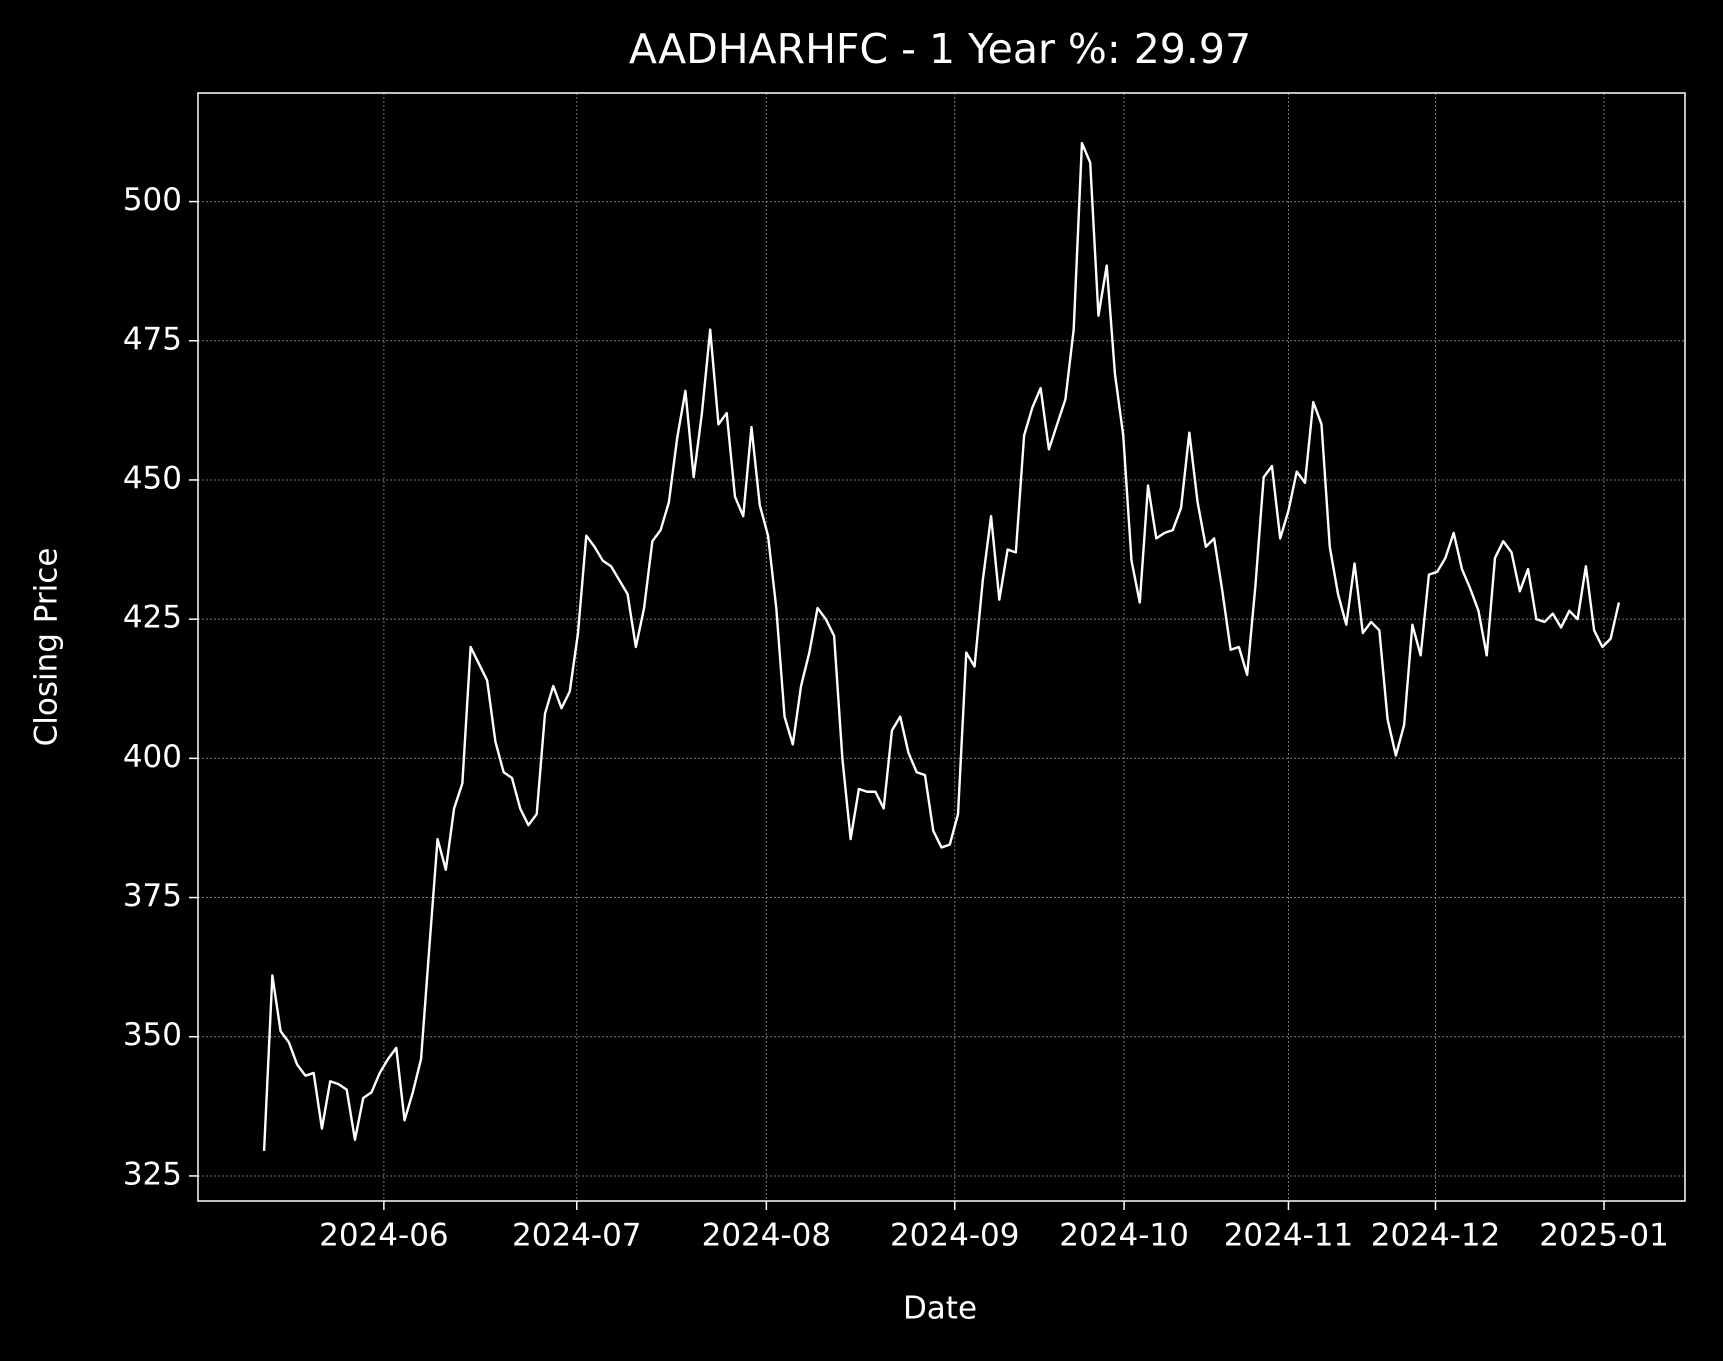  Describe the element at coordinates (152, 1035) in the screenshot. I see `y-tick-label: 350` at that location.